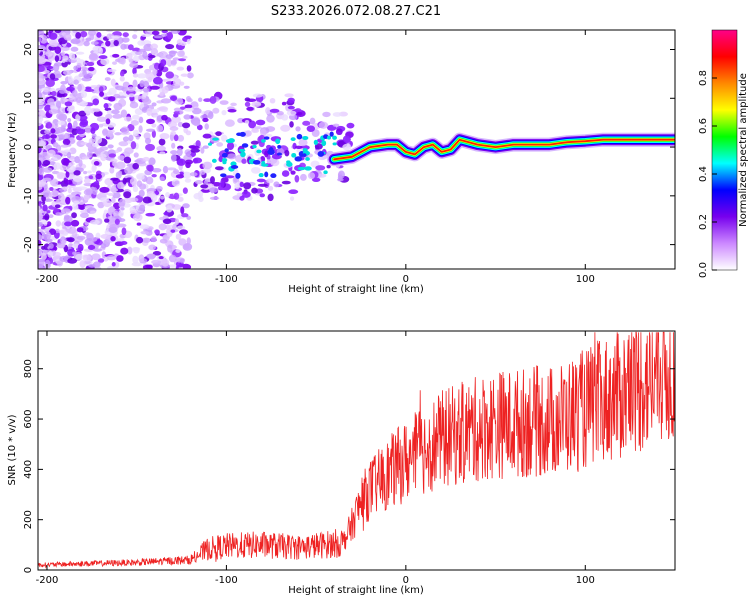 This screenshot has height=605, width=750. I want to click on colorbar-tick-label: 0.4, so click(703, 174).